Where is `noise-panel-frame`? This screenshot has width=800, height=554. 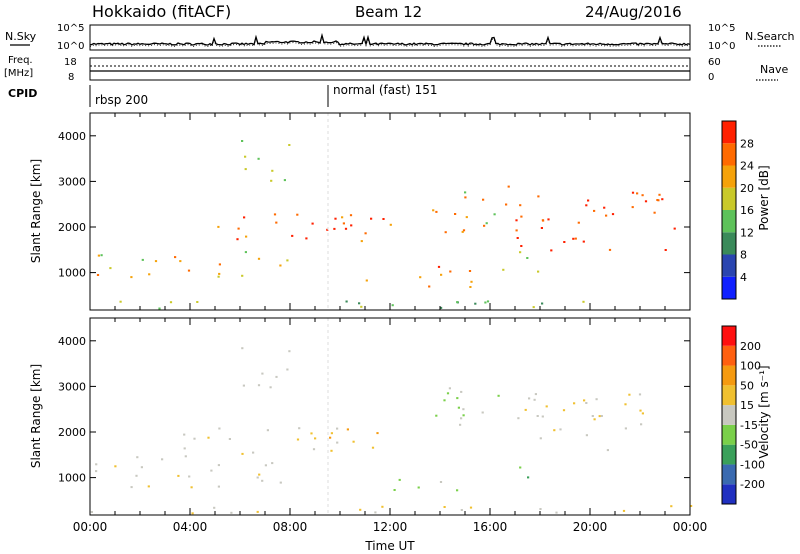 noise-panel-frame is located at coordinates (390, 37).